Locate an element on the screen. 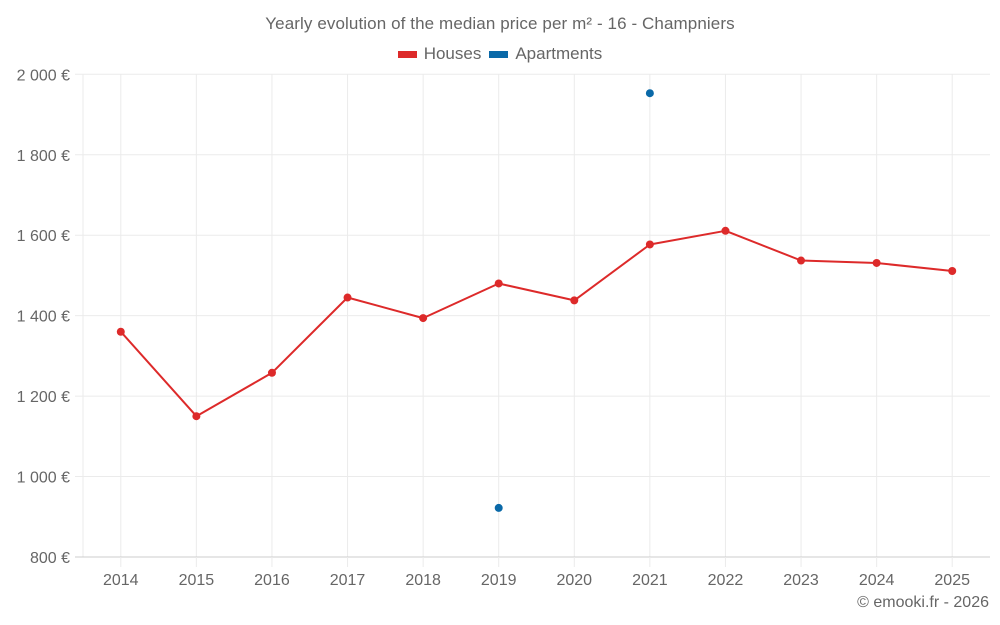 Image resolution: width=1000 pixels, height=625 pixels. axes is located at coordinates (532, 561).